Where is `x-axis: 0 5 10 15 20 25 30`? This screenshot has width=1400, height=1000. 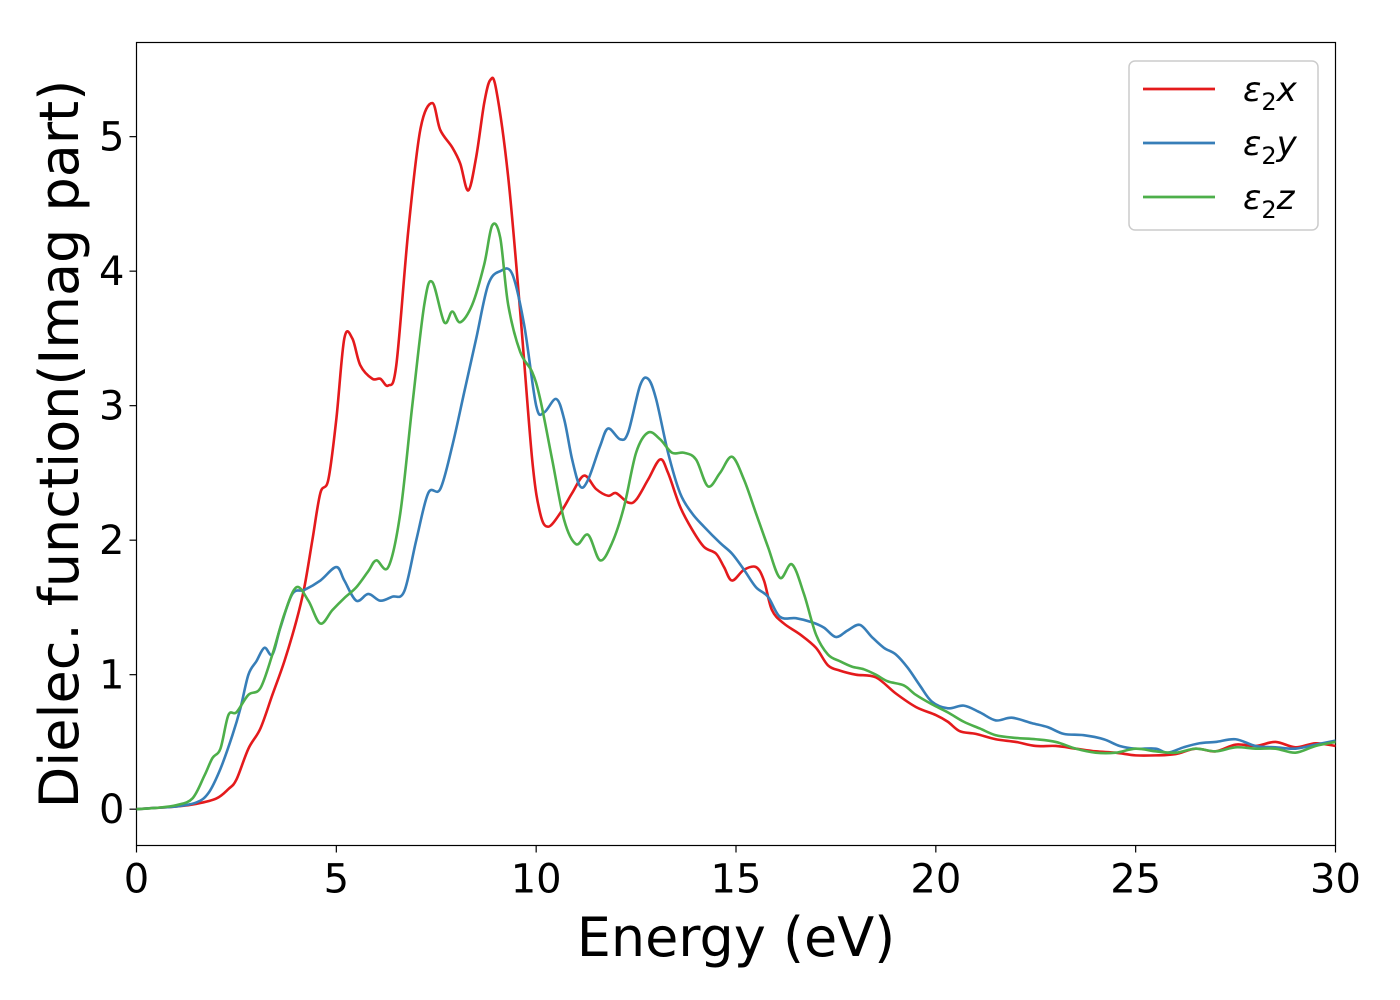 x-axis: 0 5 10 15 20 25 30 is located at coordinates (742, 874).